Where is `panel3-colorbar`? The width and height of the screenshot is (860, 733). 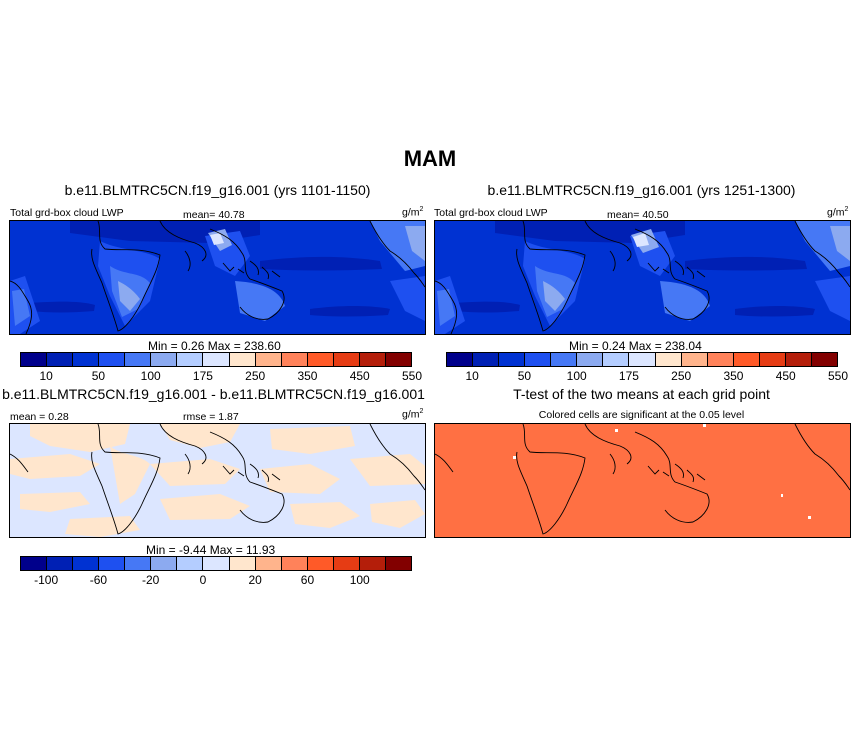 panel3-colorbar is located at coordinates (216, 563).